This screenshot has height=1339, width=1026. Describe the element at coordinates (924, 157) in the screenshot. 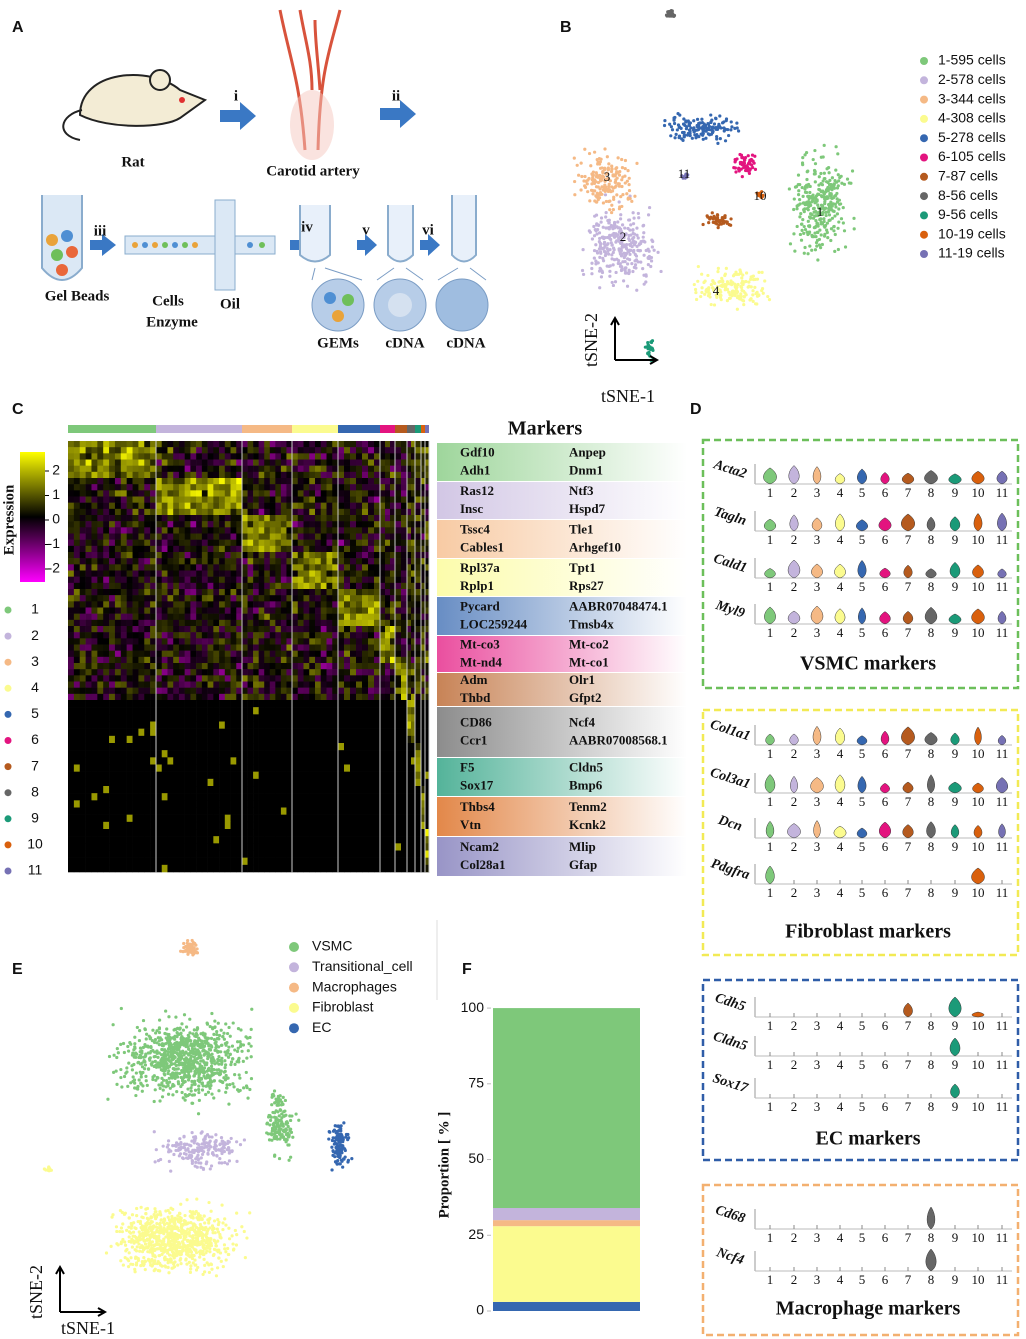

I see `legend-dot` at that location.